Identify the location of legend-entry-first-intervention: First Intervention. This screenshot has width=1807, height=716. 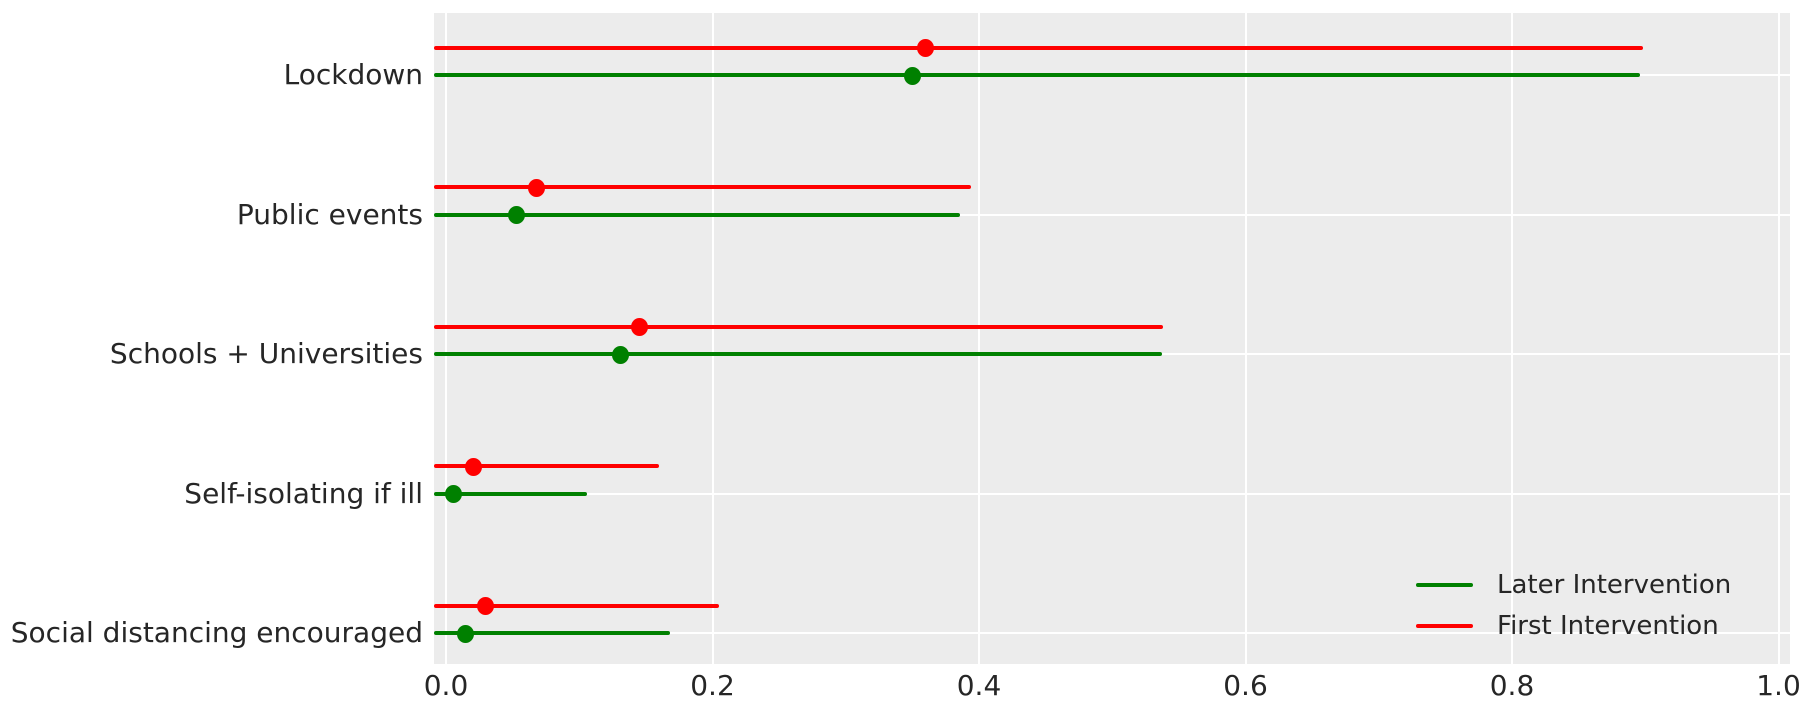
(1596, 626).